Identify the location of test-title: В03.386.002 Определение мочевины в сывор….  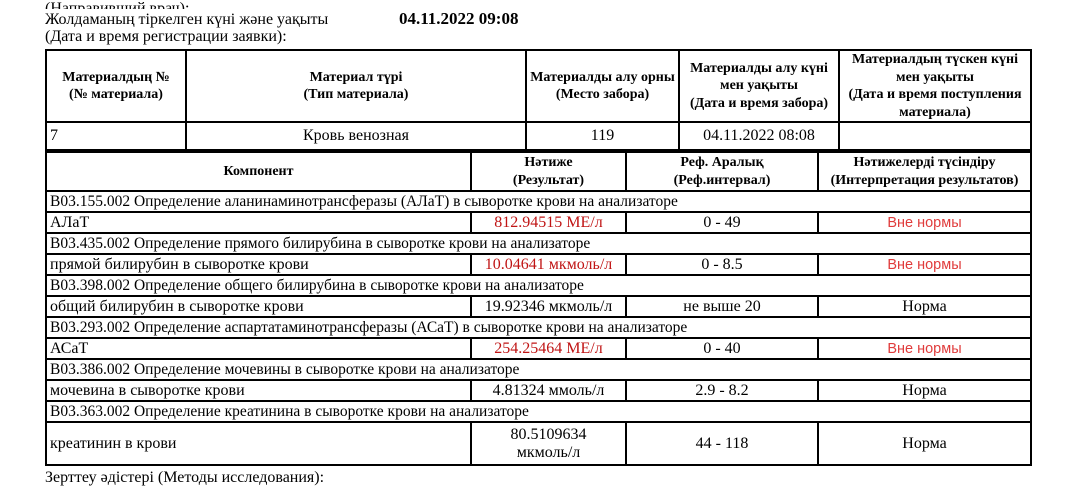
(538, 369).